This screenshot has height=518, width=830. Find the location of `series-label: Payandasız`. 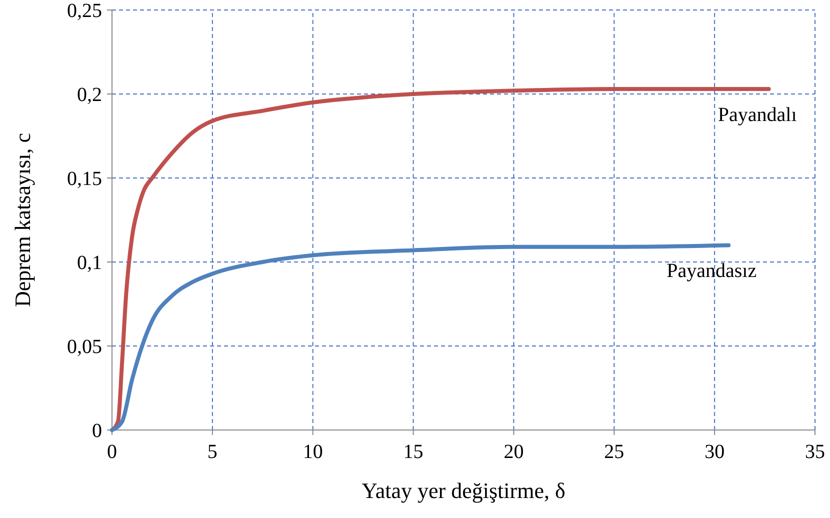

series-label: Payandasız is located at coordinates (711, 271).